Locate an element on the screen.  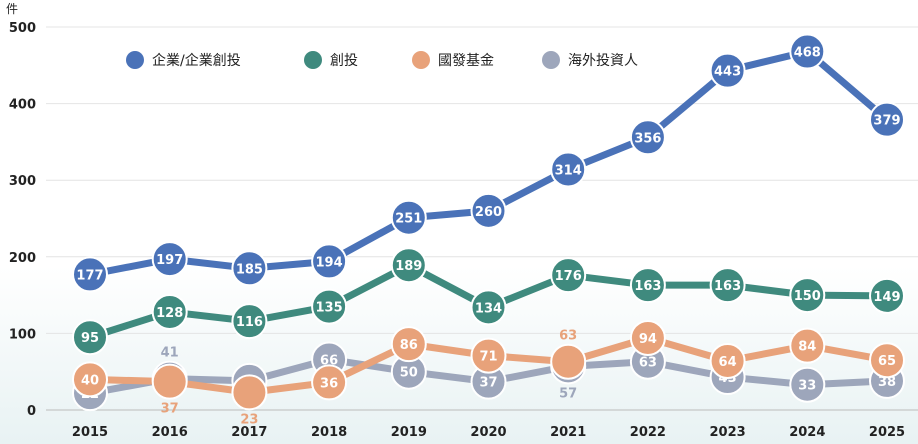
data-label: 356 is located at coordinates (647, 138).